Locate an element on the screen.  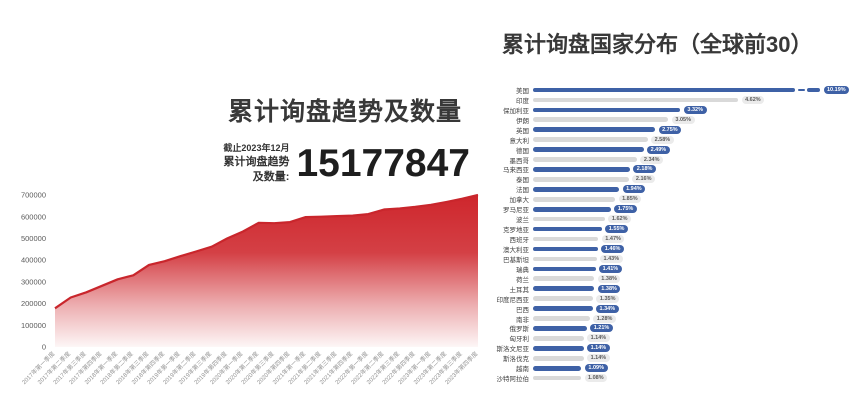
bar-track: 2.49% is located at coordinates (692, 149).